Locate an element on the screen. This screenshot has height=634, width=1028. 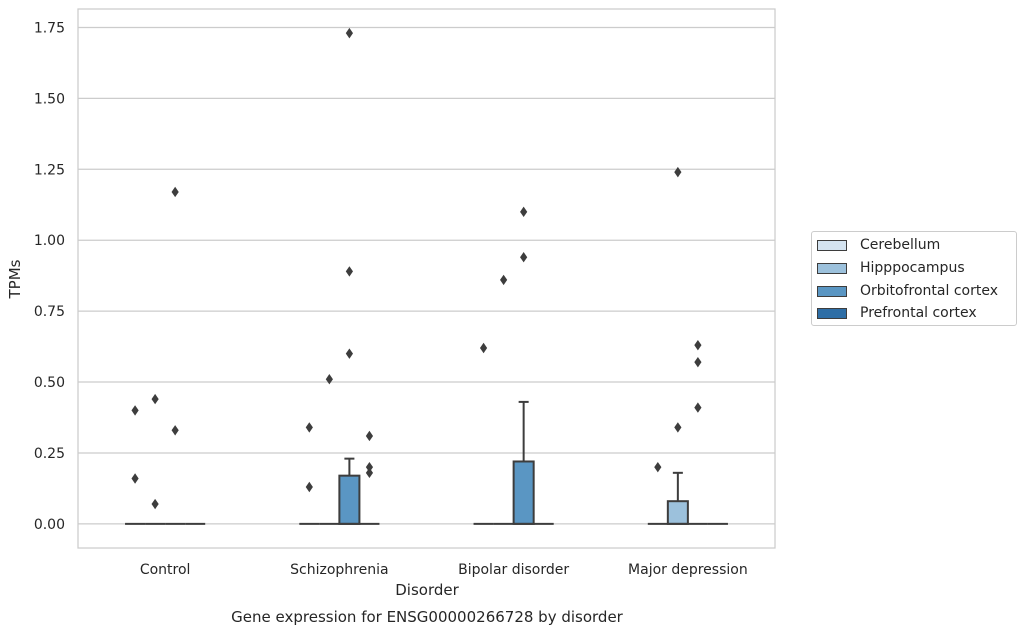
y-tick-label: 1.50 is located at coordinates (49, 99).